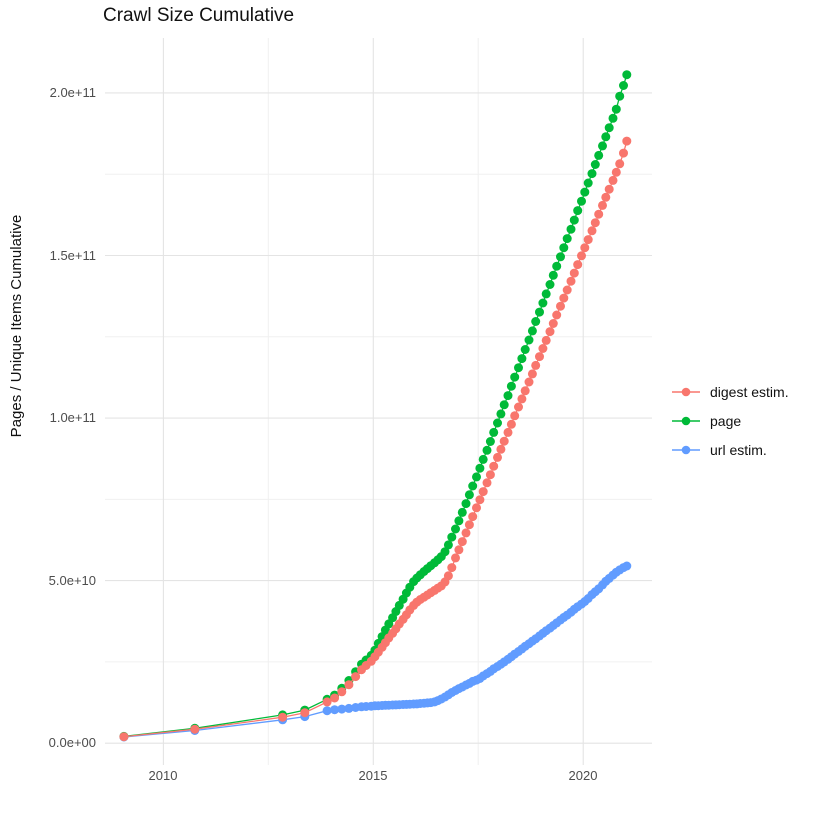  Describe the element at coordinates (749, 391) in the screenshot. I see `legend-label: digest estim.` at that location.